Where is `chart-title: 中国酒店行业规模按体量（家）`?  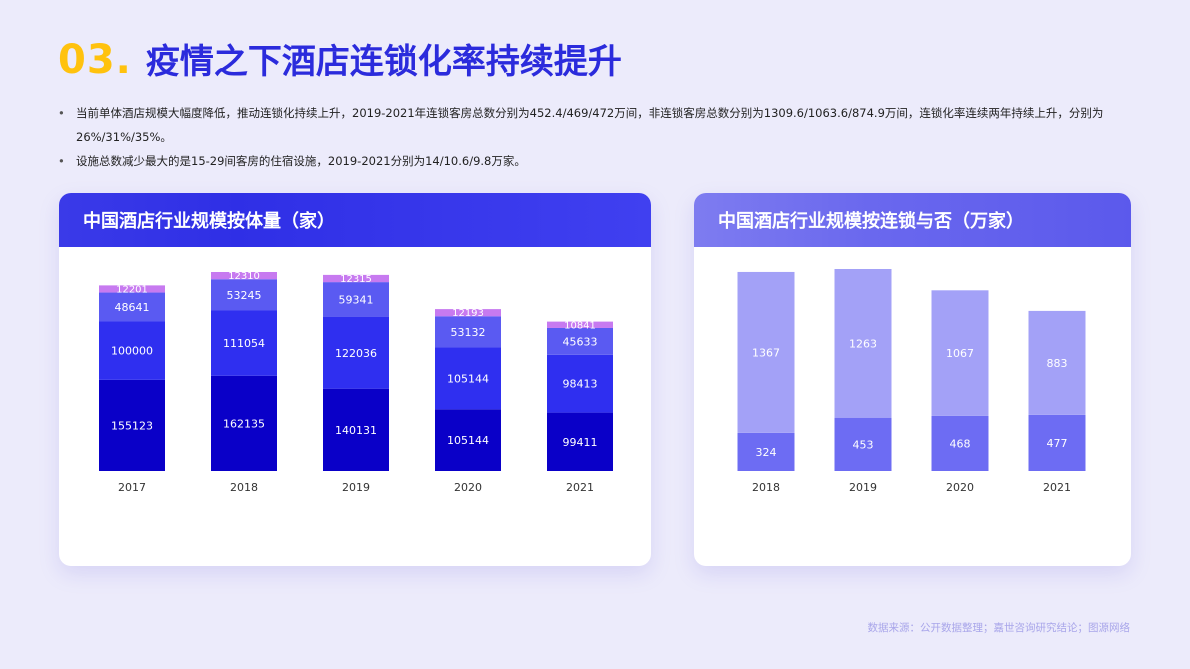 chart-title: 中国酒店行业规模按体量（家） is located at coordinates (355, 220).